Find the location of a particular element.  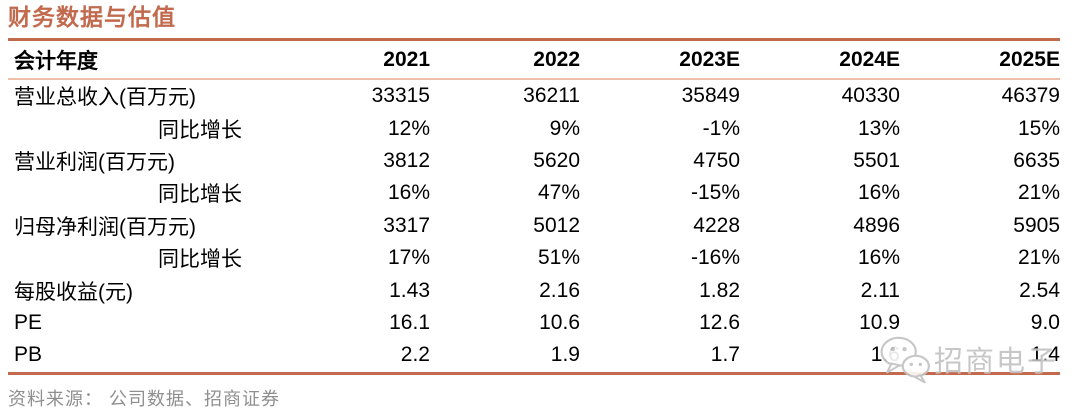

cell-value: 40330 is located at coordinates (870, 96).